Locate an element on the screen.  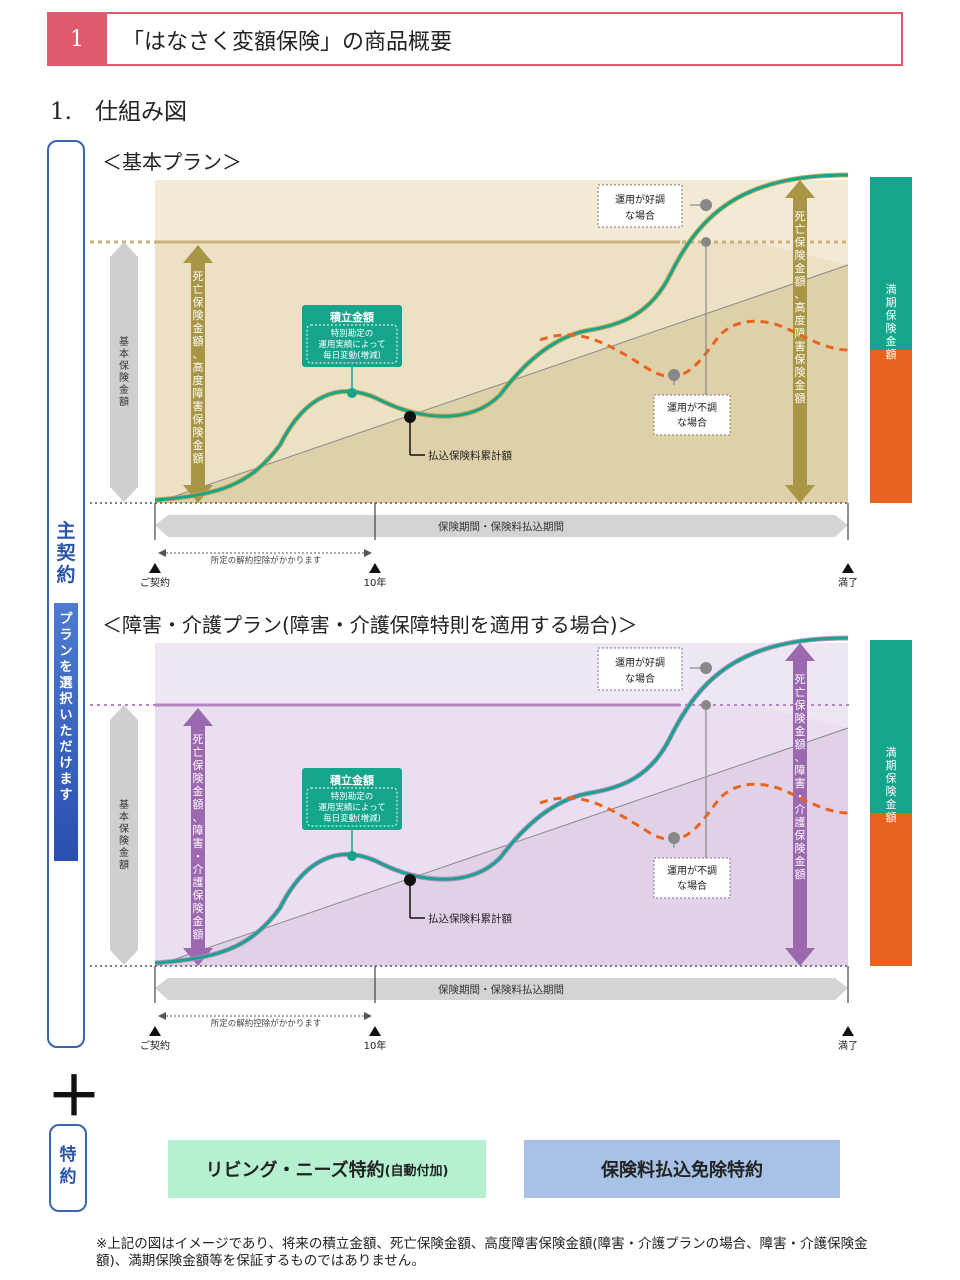
premium-waiver-rider: 保険料払込免除特約 is located at coordinates (682, 1169).